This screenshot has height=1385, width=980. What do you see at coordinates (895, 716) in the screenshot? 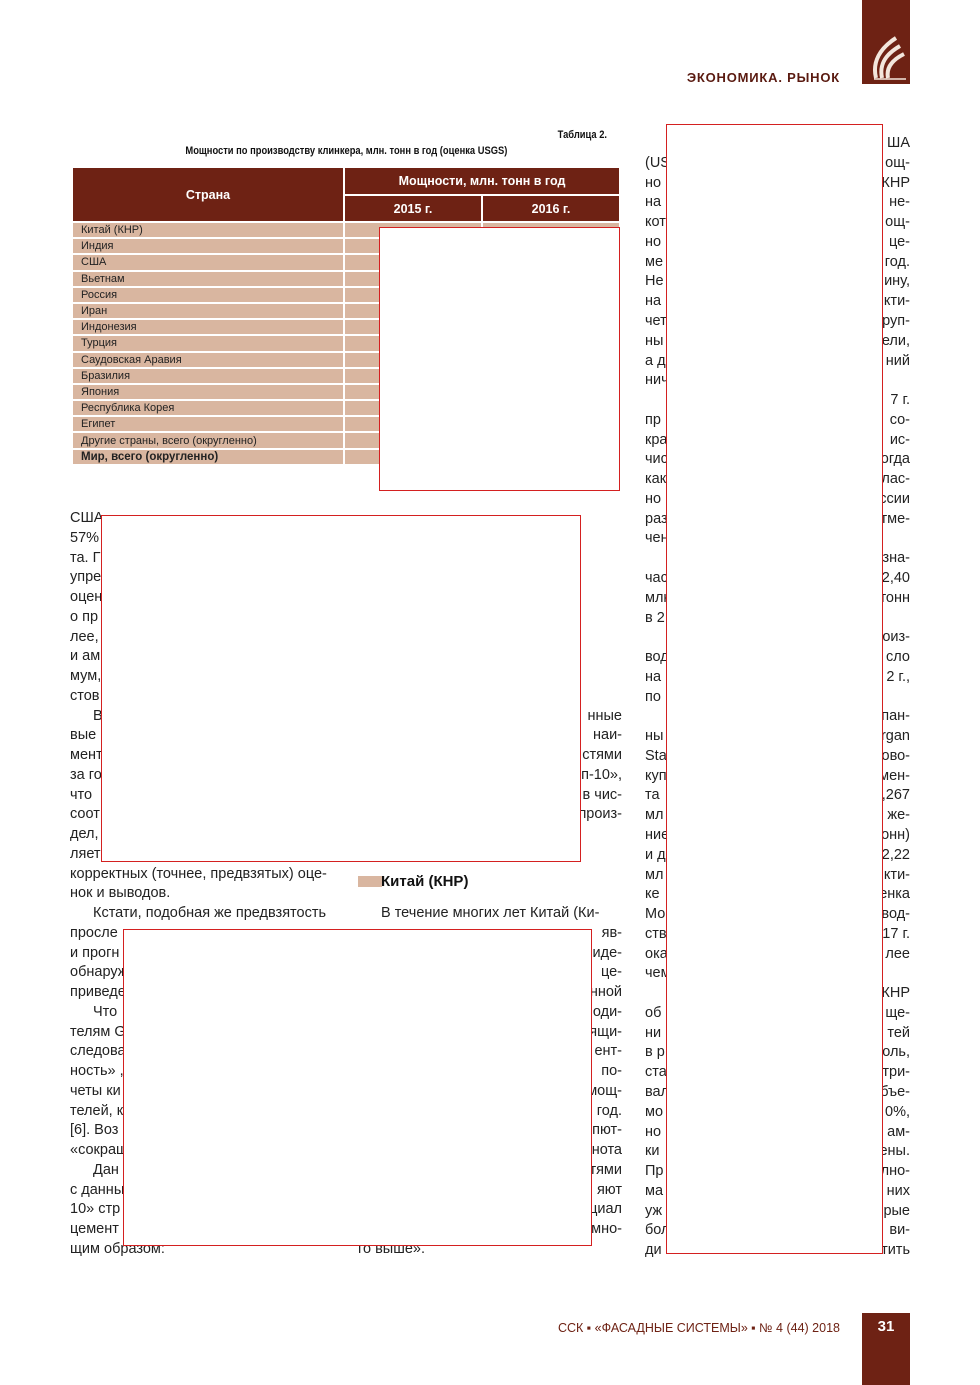
I see `text-line: пан-` at bounding box center [895, 716].